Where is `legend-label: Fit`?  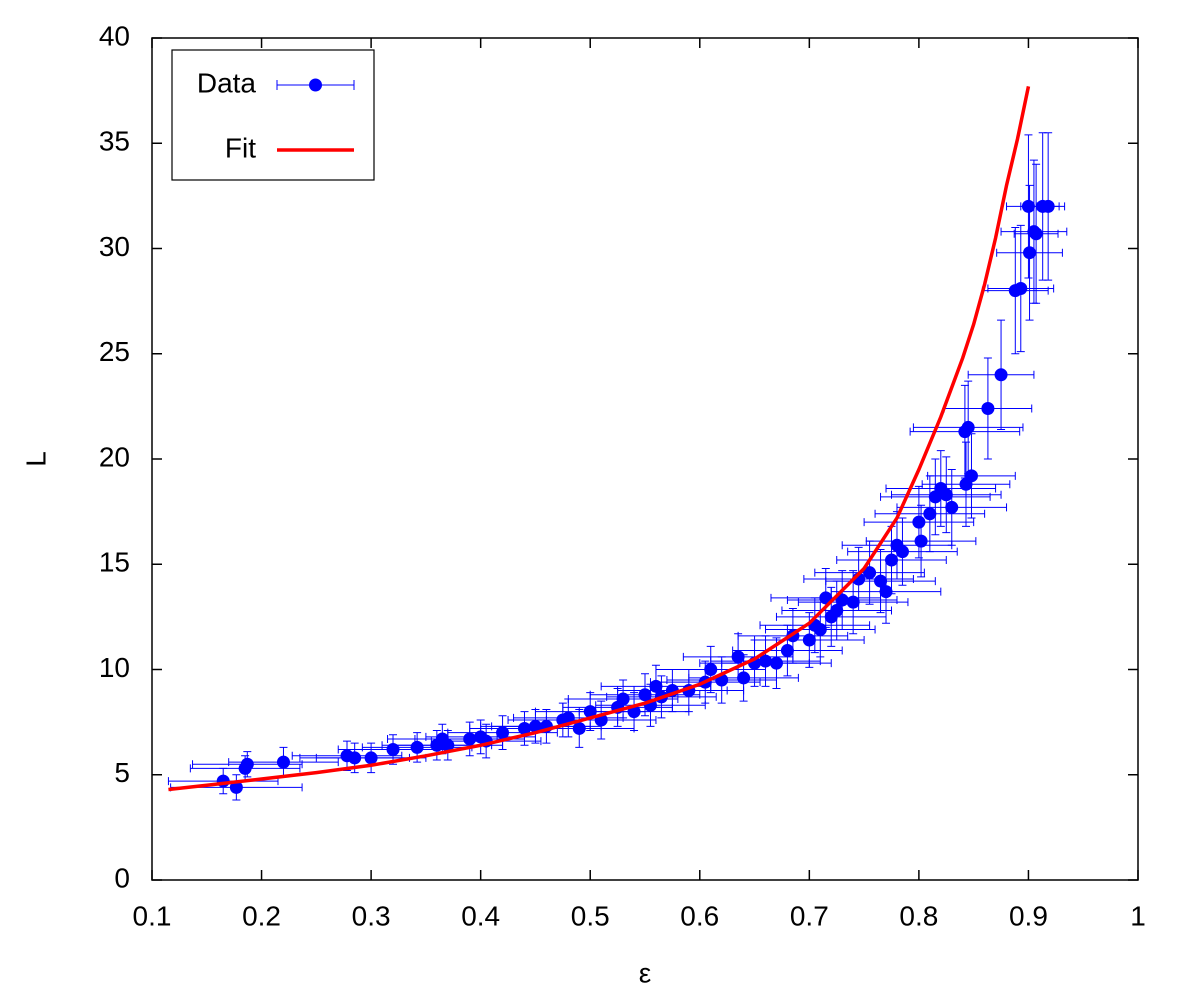 legend-label: Fit is located at coordinates (240, 147).